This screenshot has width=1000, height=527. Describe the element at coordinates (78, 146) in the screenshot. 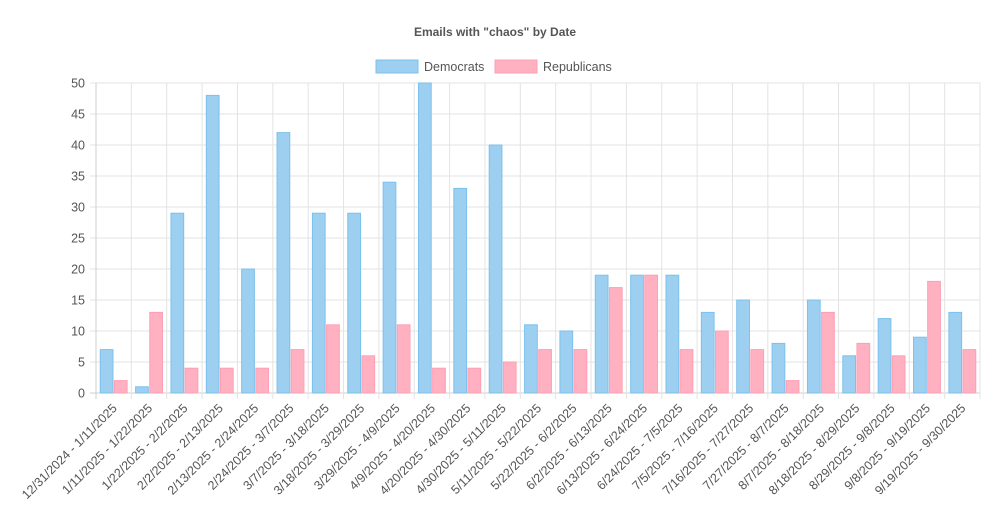

I see `y-tick-label: 40` at that location.